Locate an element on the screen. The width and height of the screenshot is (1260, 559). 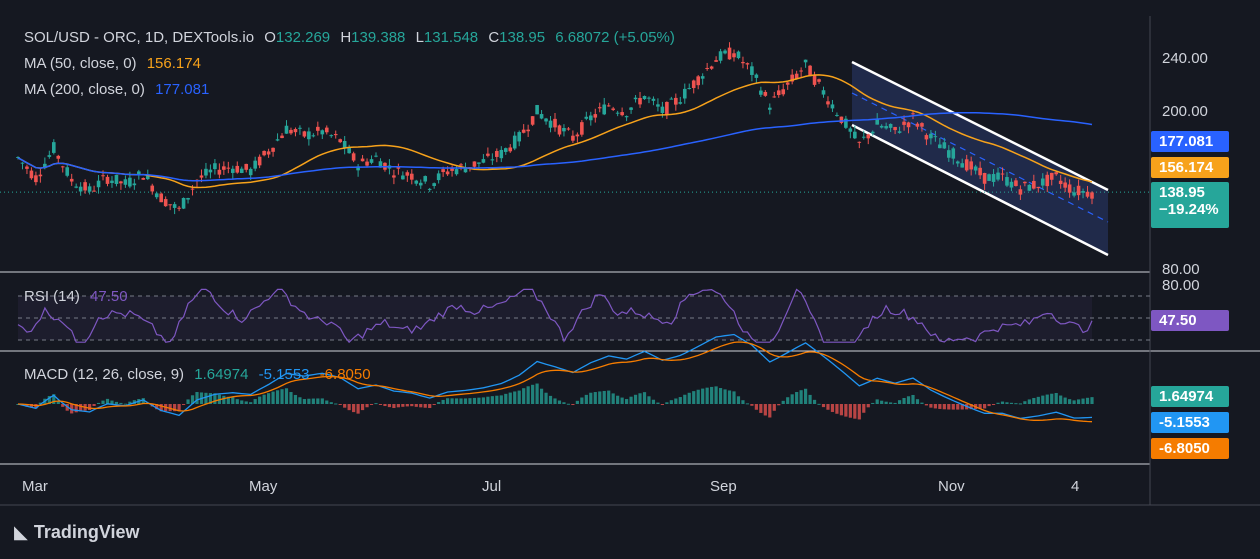
low-label: L is located at coordinates (419, 37).